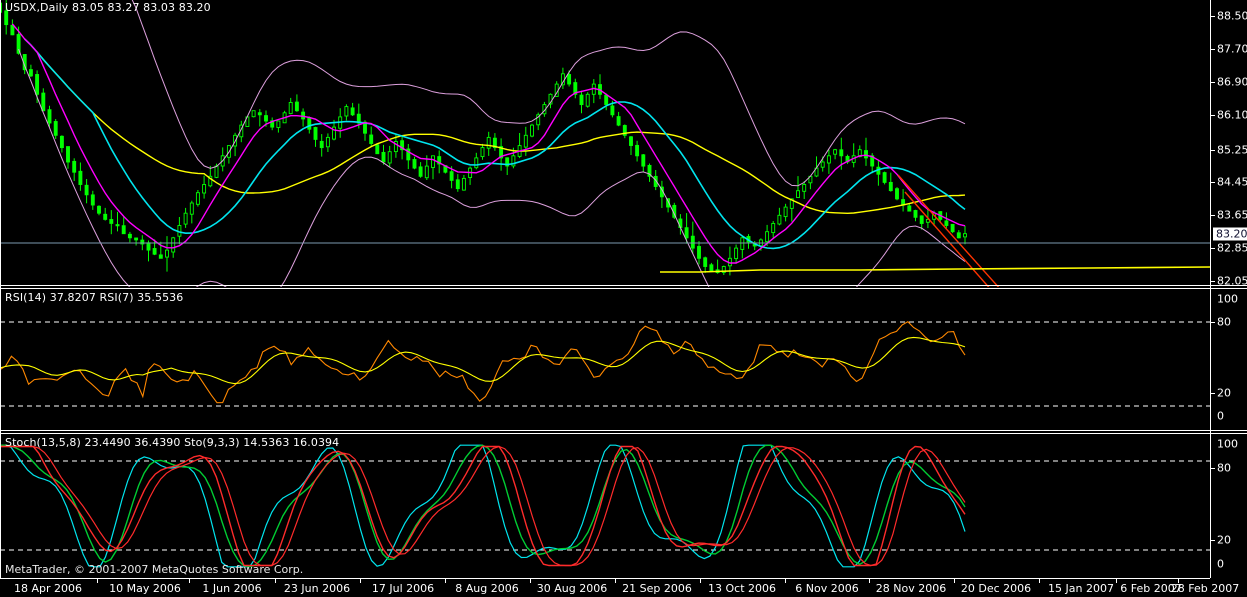  Describe the element at coordinates (1210, 289) in the screenshot. I see `right-axis-line` at that location.